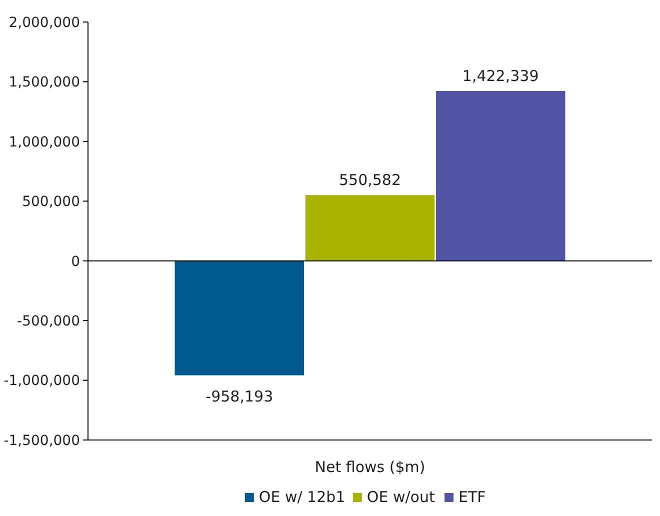 This screenshot has height=516, width=660. Describe the element at coordinates (370, 467) in the screenshot. I see `x-tick-label: Net flows ($m)` at that location.